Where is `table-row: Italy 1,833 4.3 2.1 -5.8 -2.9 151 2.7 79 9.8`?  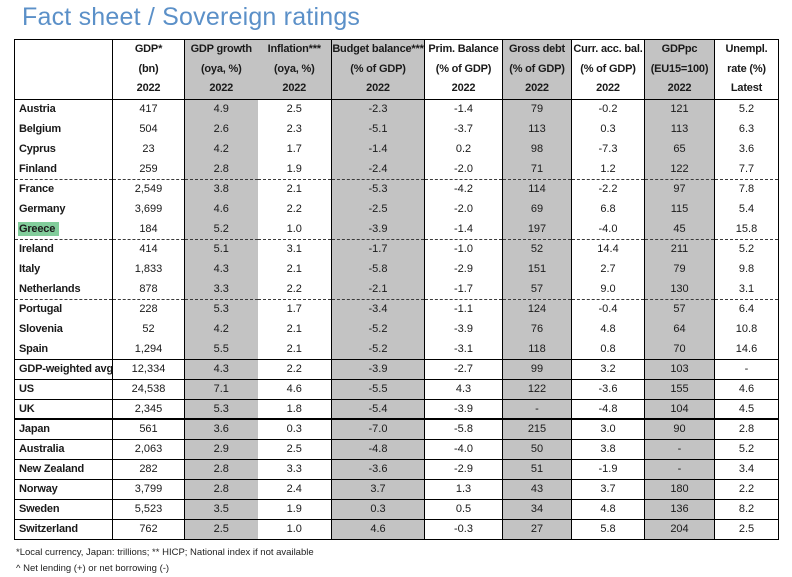
table-row: Italy 1,833 4.3 2.1 -5.8 -2.9 151 2.7 79 9.8 is located at coordinates (397, 269).